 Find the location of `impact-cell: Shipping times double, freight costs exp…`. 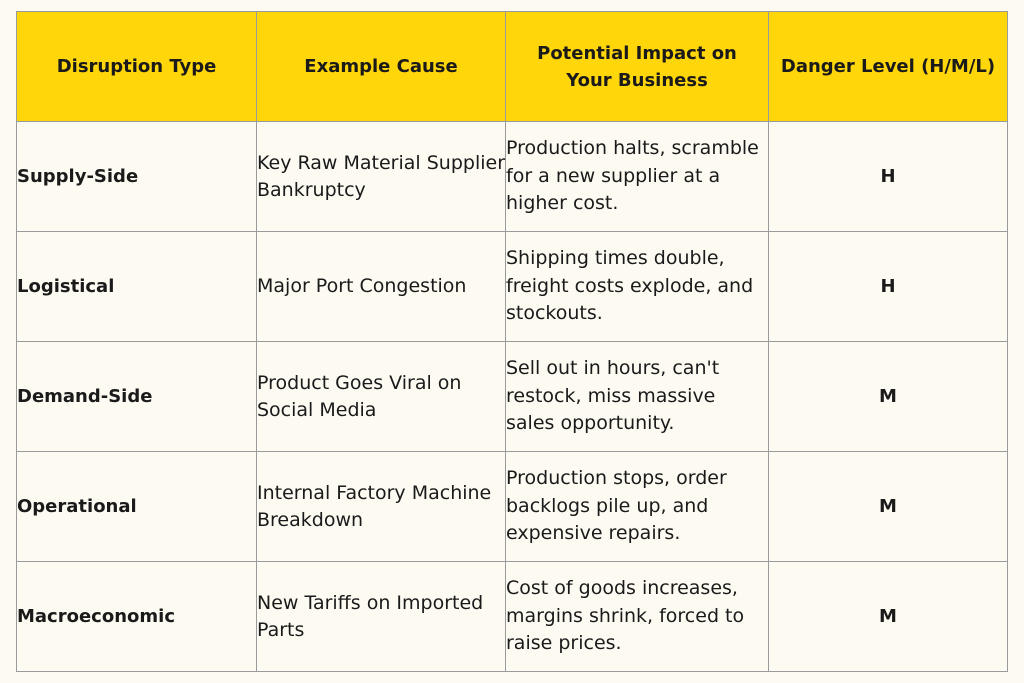

impact-cell: Shipping times double, freight costs exp… is located at coordinates (637, 286).